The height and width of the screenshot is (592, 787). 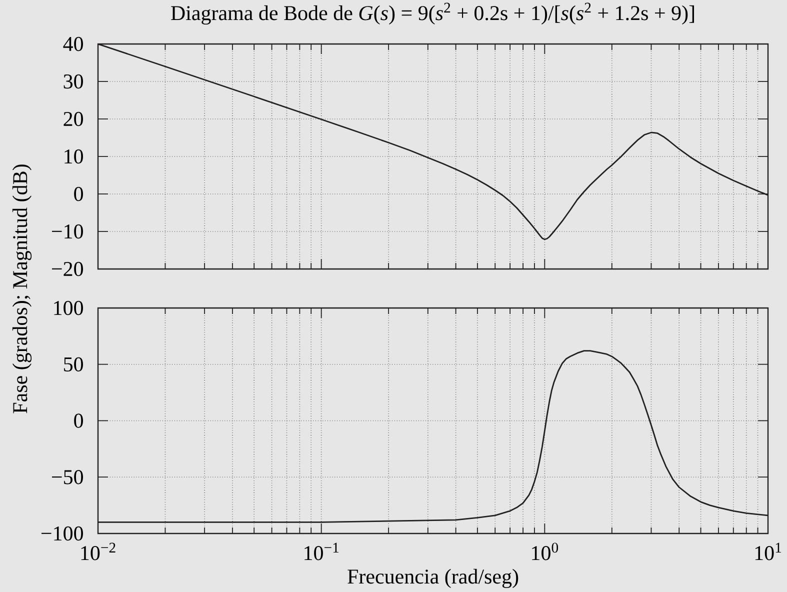 What do you see at coordinates (68, 231) in the screenshot?
I see `y-tick-label: −10` at bounding box center [68, 231].